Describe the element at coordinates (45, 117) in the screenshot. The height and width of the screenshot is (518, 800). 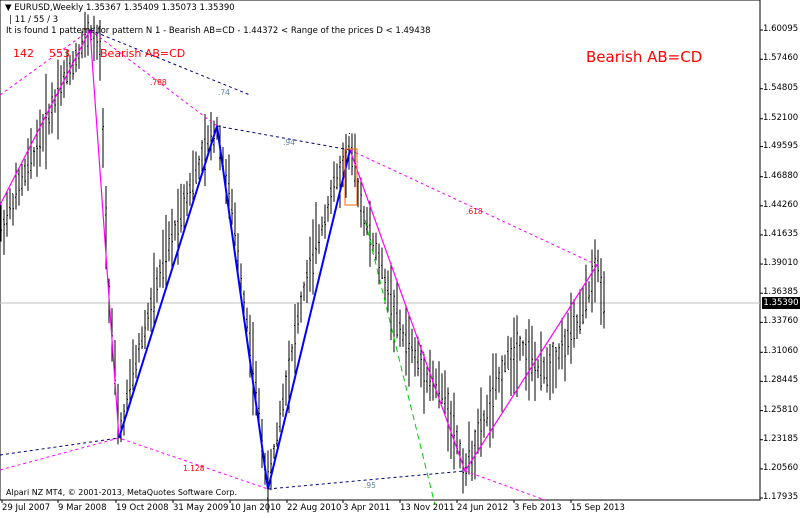
I see `pattern-leg` at that location.